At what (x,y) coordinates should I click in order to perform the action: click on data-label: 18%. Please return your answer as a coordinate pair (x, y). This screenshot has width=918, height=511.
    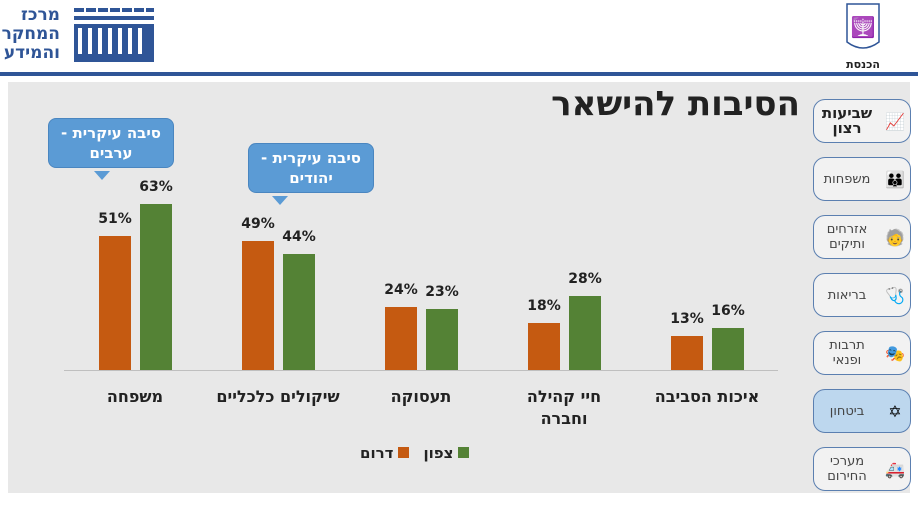
    Looking at the image, I should click on (544, 305).